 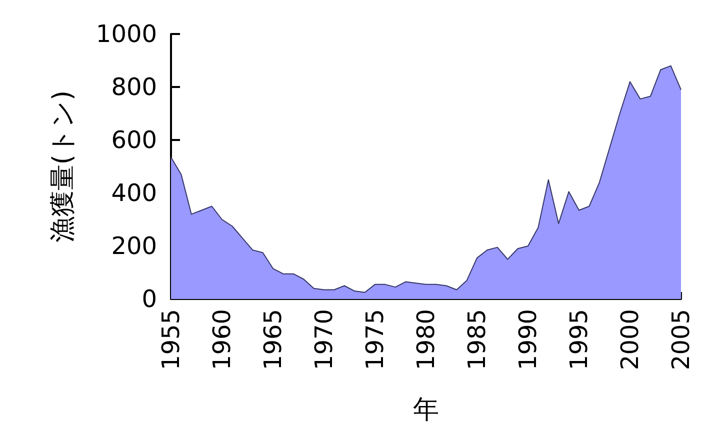 What do you see at coordinates (375, 339) in the screenshot?
I see `x-tick-label: 1975` at bounding box center [375, 339].